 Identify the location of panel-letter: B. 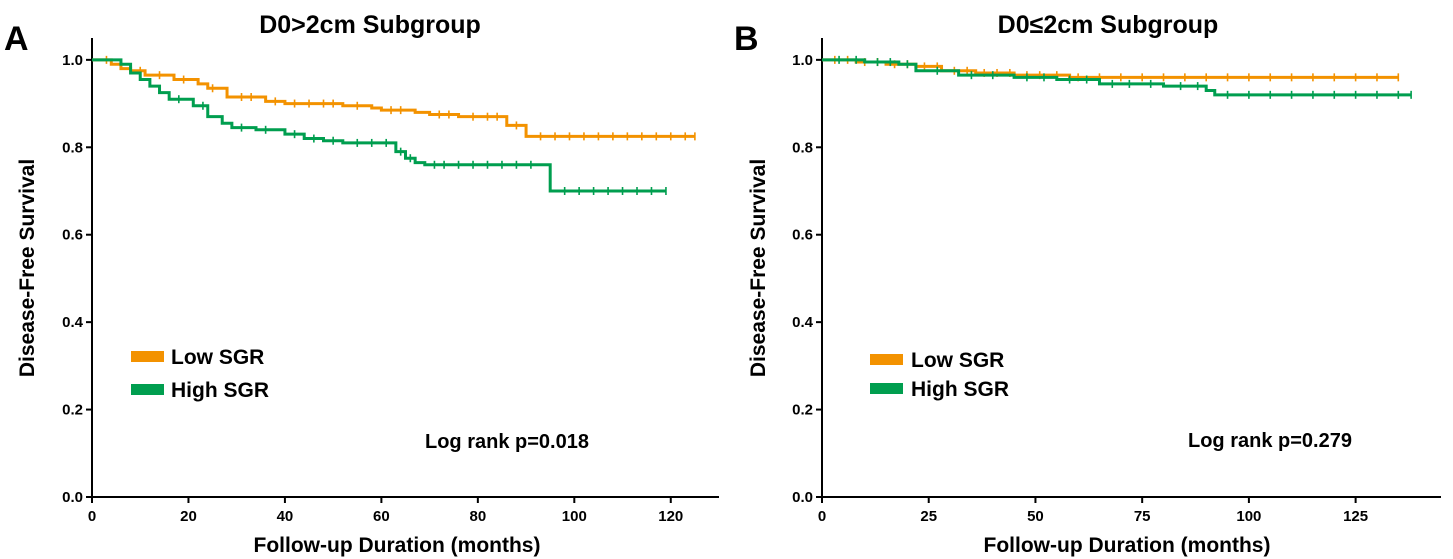
(746, 39).